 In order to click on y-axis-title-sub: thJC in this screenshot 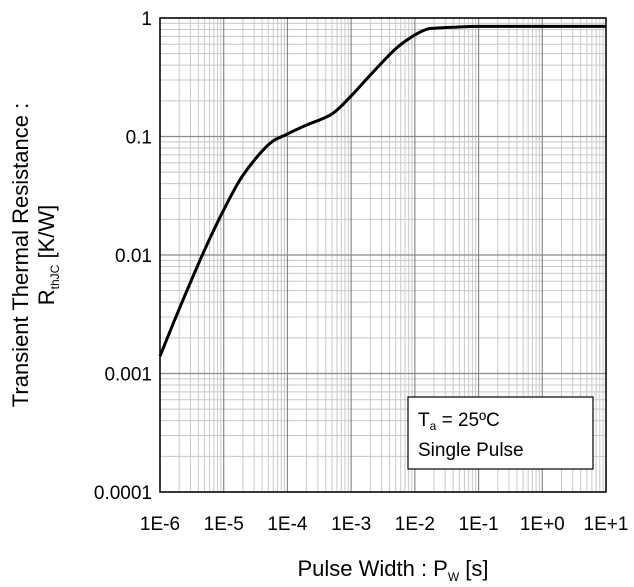, I will do `click(55, 276)`.